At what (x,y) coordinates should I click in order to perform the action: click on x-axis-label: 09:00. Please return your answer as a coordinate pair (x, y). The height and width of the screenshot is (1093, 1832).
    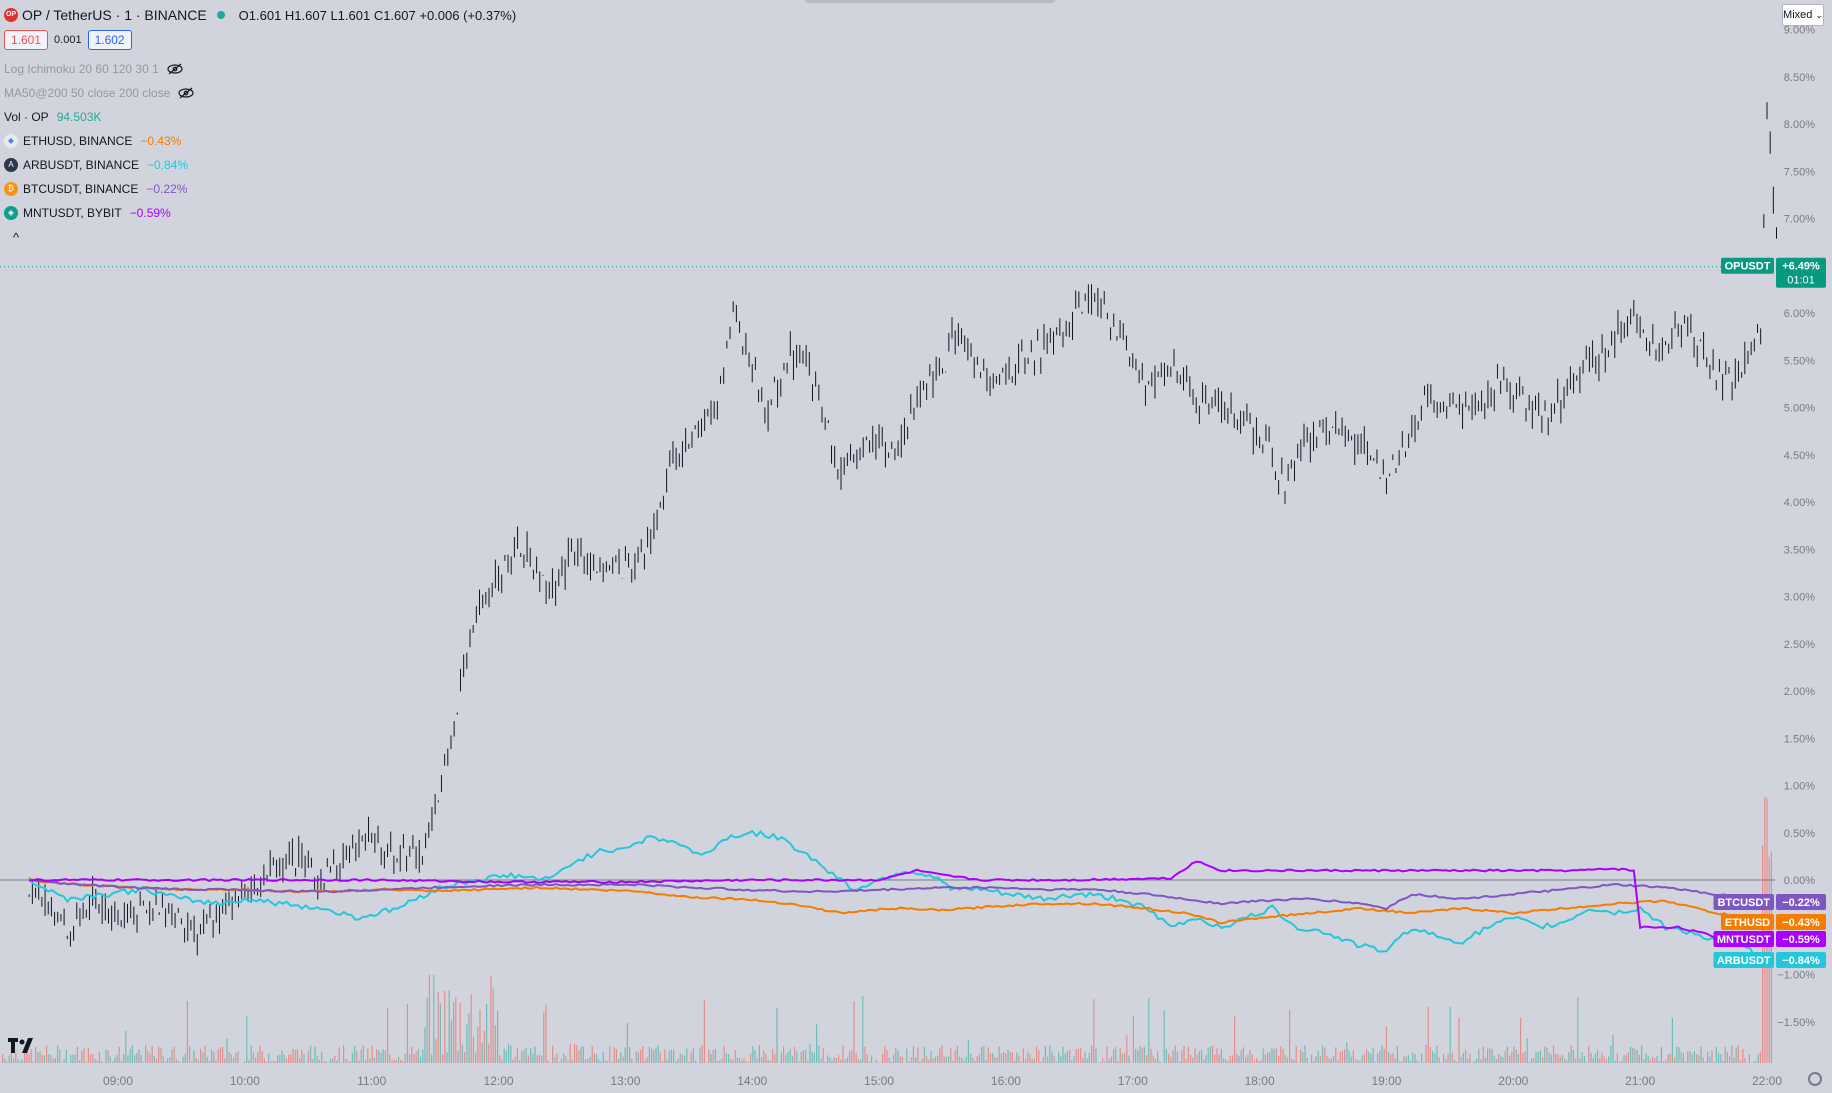
    Looking at the image, I should click on (118, 1081).